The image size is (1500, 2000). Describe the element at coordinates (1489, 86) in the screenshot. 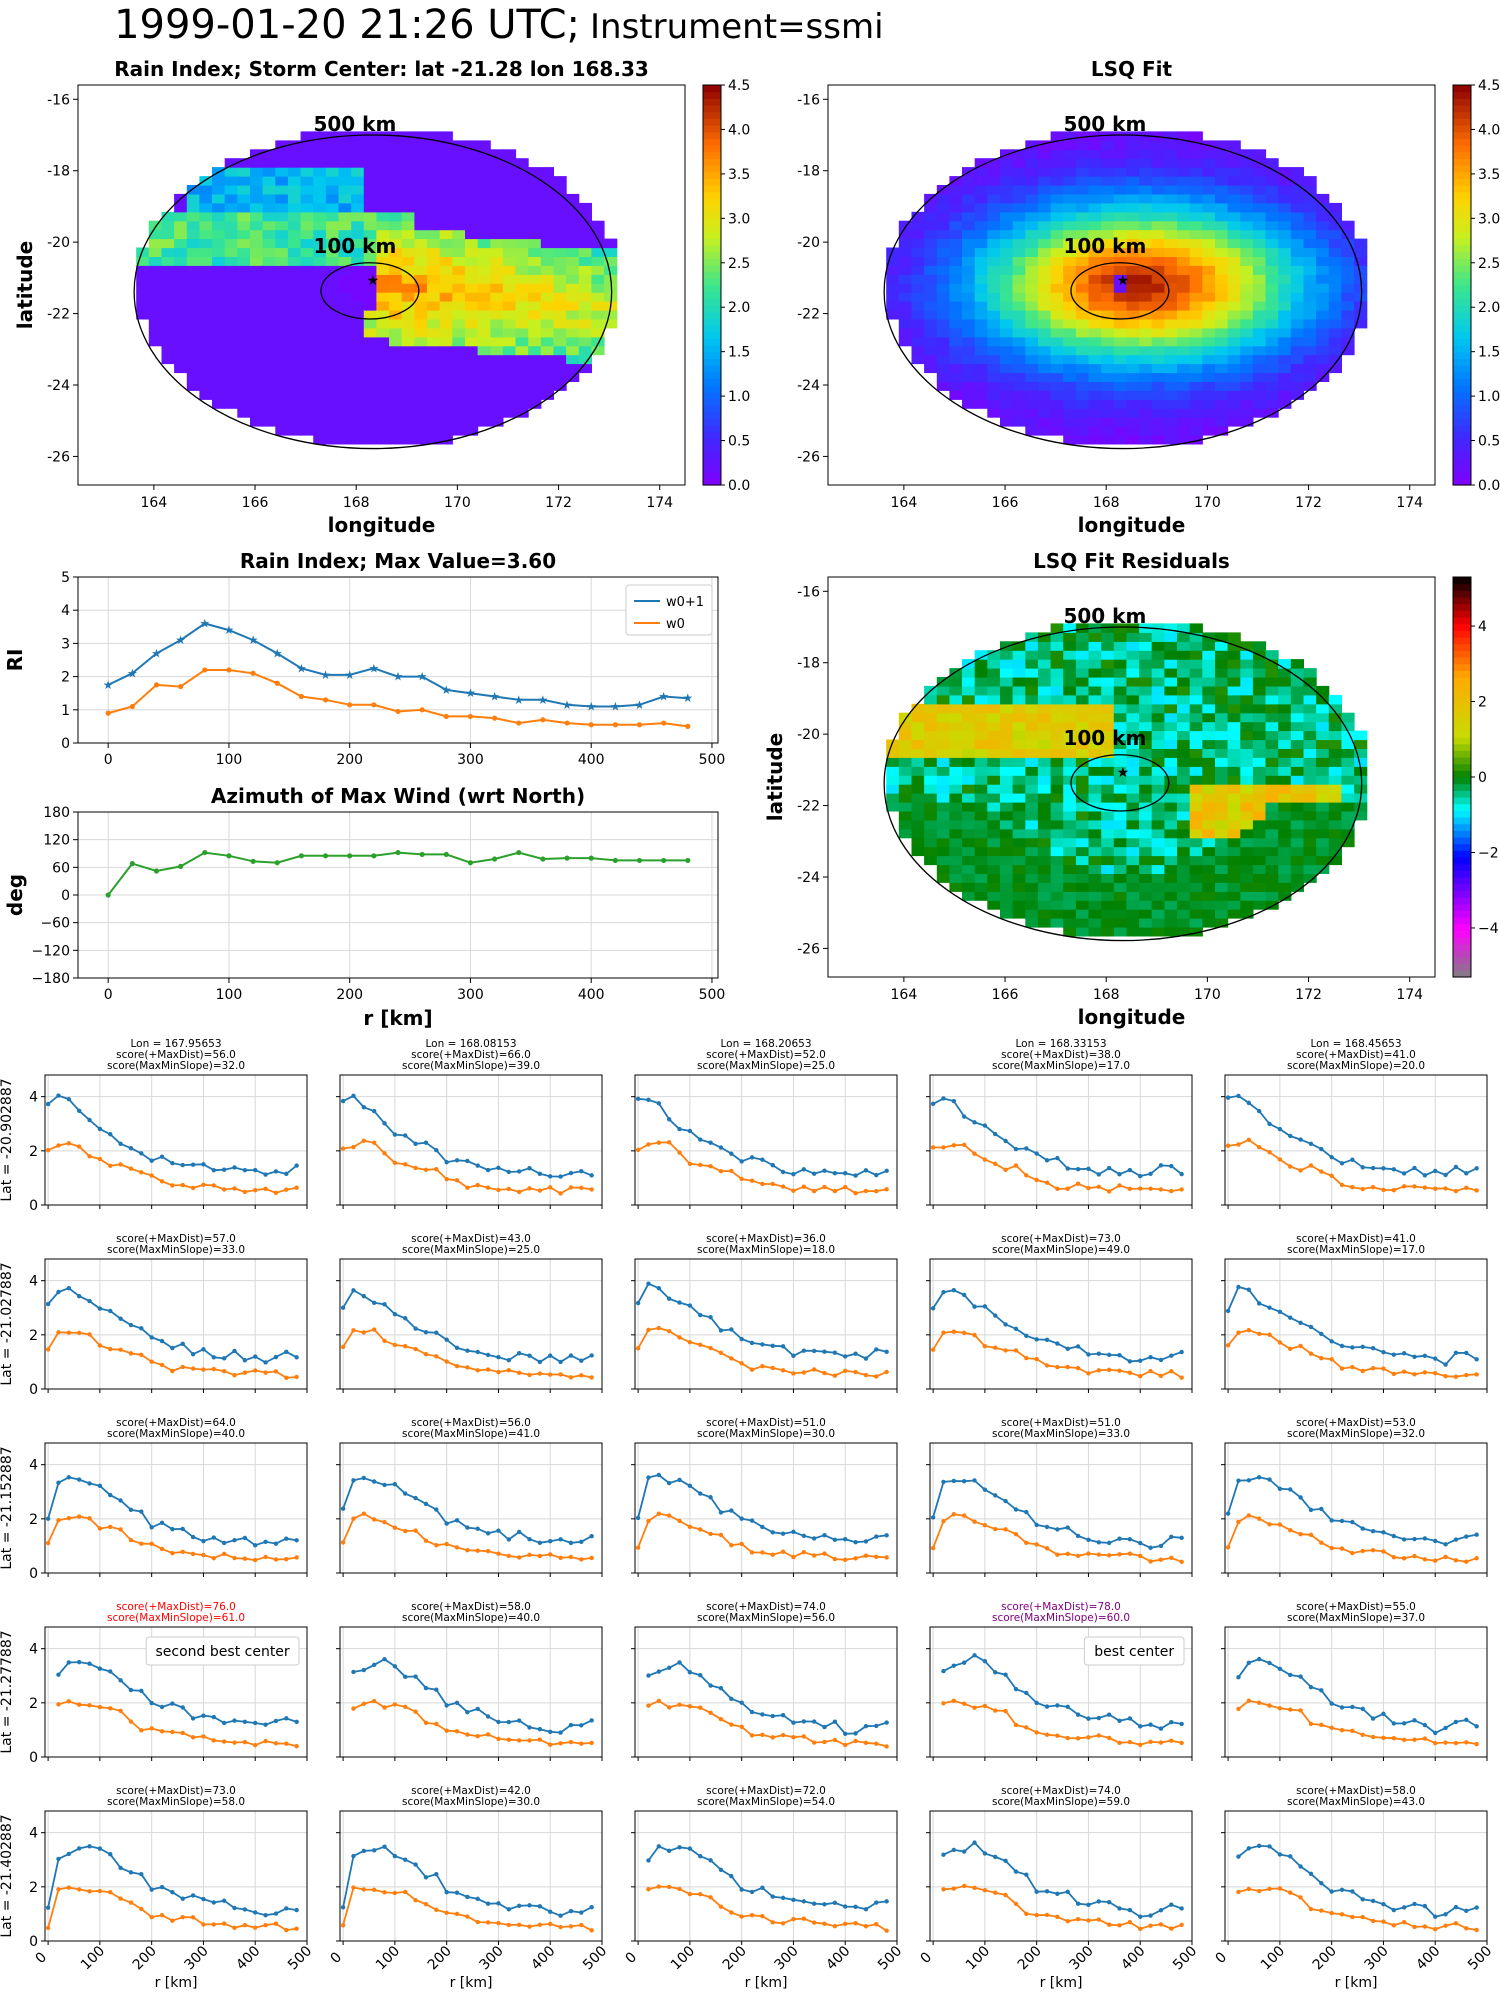

I see `colorbar-tick-label: 4.5` at that location.